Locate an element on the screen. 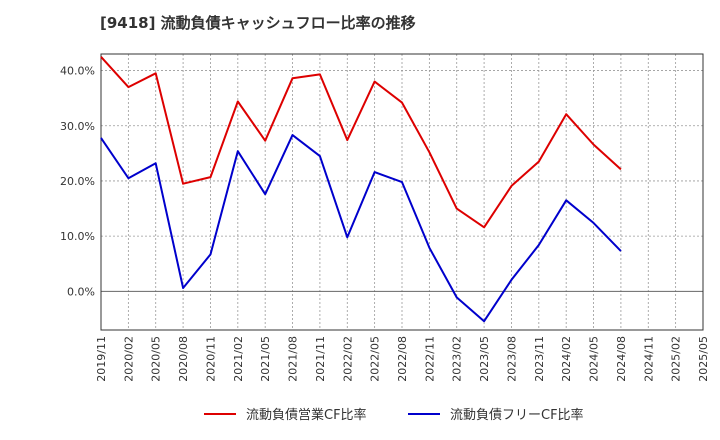 This screenshot has width=720, height=440. x-tick-label: 2021/05 is located at coordinates (265, 359).